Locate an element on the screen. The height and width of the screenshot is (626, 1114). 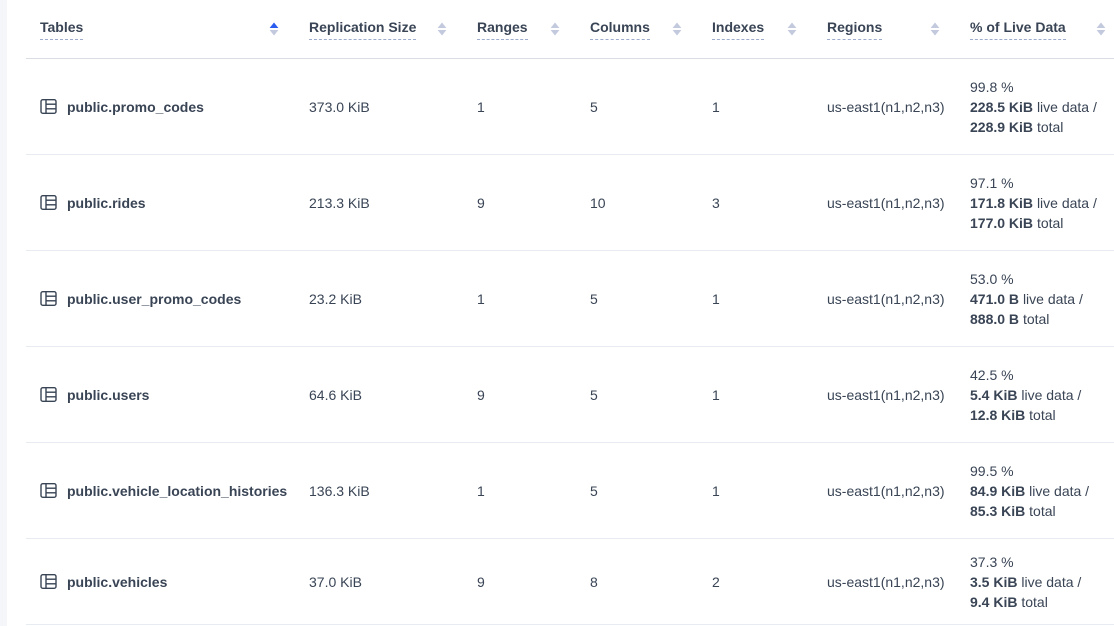
column-label-regions: Regions is located at coordinates (855, 29).